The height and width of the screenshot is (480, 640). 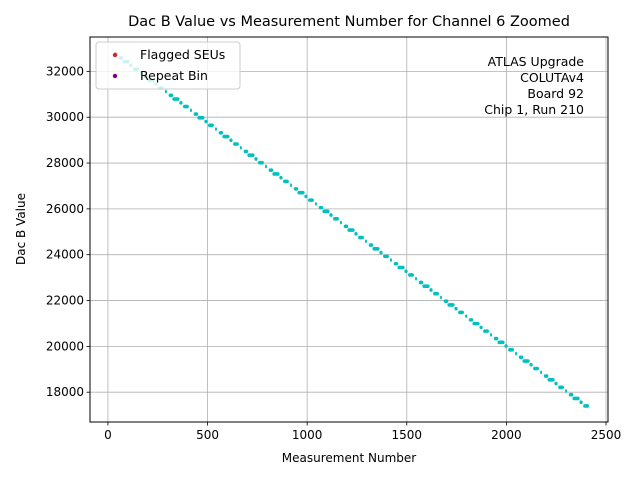 What do you see at coordinates (552, 77) in the screenshot?
I see `annotation-line-2: COLUTAv4` at bounding box center [552, 77].